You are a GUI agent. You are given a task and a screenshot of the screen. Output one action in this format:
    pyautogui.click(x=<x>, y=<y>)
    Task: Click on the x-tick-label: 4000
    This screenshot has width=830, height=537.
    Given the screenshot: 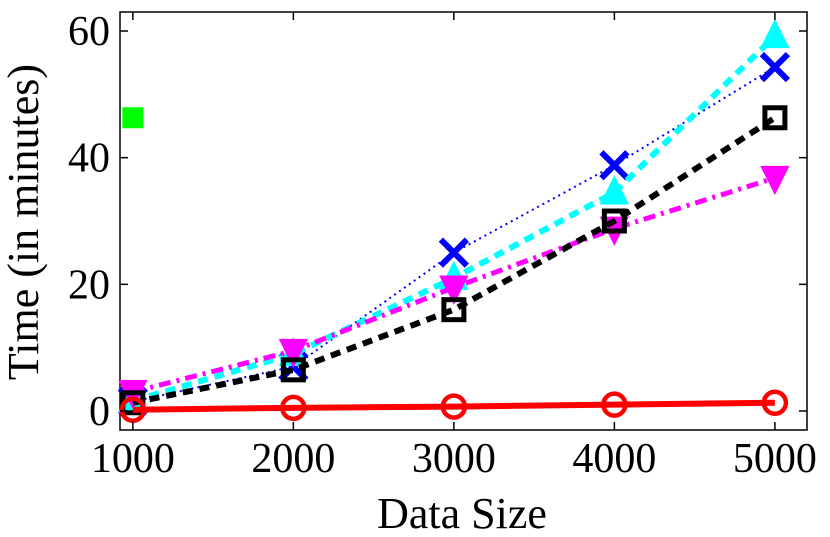 What is the action you would take?
    pyautogui.click(x=614, y=459)
    